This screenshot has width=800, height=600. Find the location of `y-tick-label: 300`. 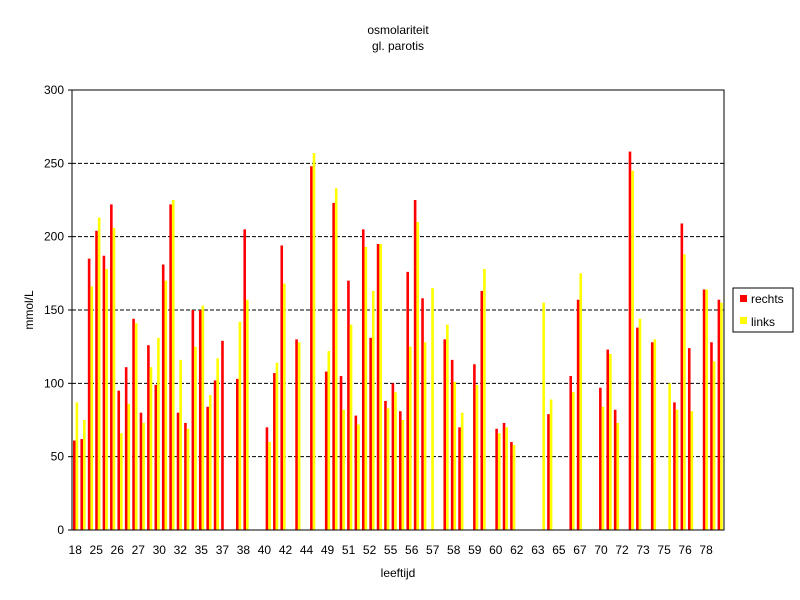

y-tick-label: 300 is located at coordinates (54, 90).